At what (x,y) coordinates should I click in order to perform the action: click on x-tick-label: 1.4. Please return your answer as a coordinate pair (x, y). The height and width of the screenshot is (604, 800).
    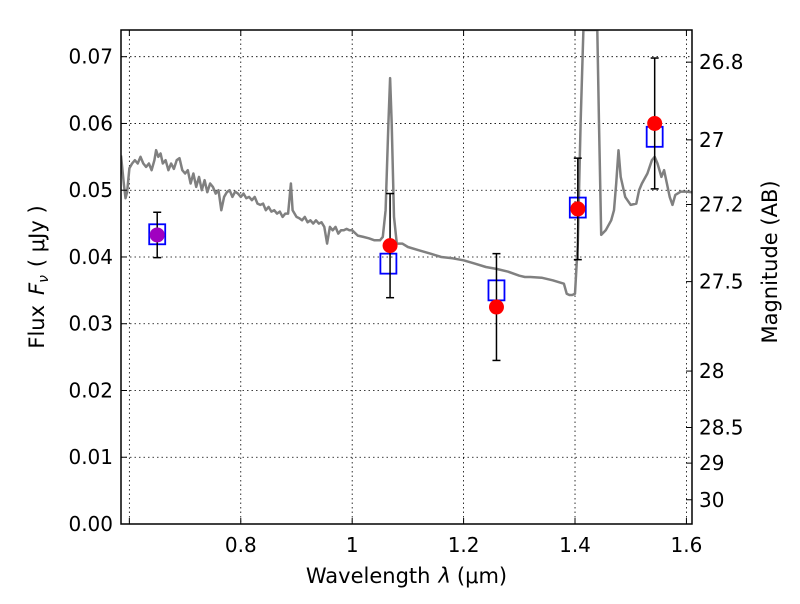
    Looking at the image, I should click on (575, 545).